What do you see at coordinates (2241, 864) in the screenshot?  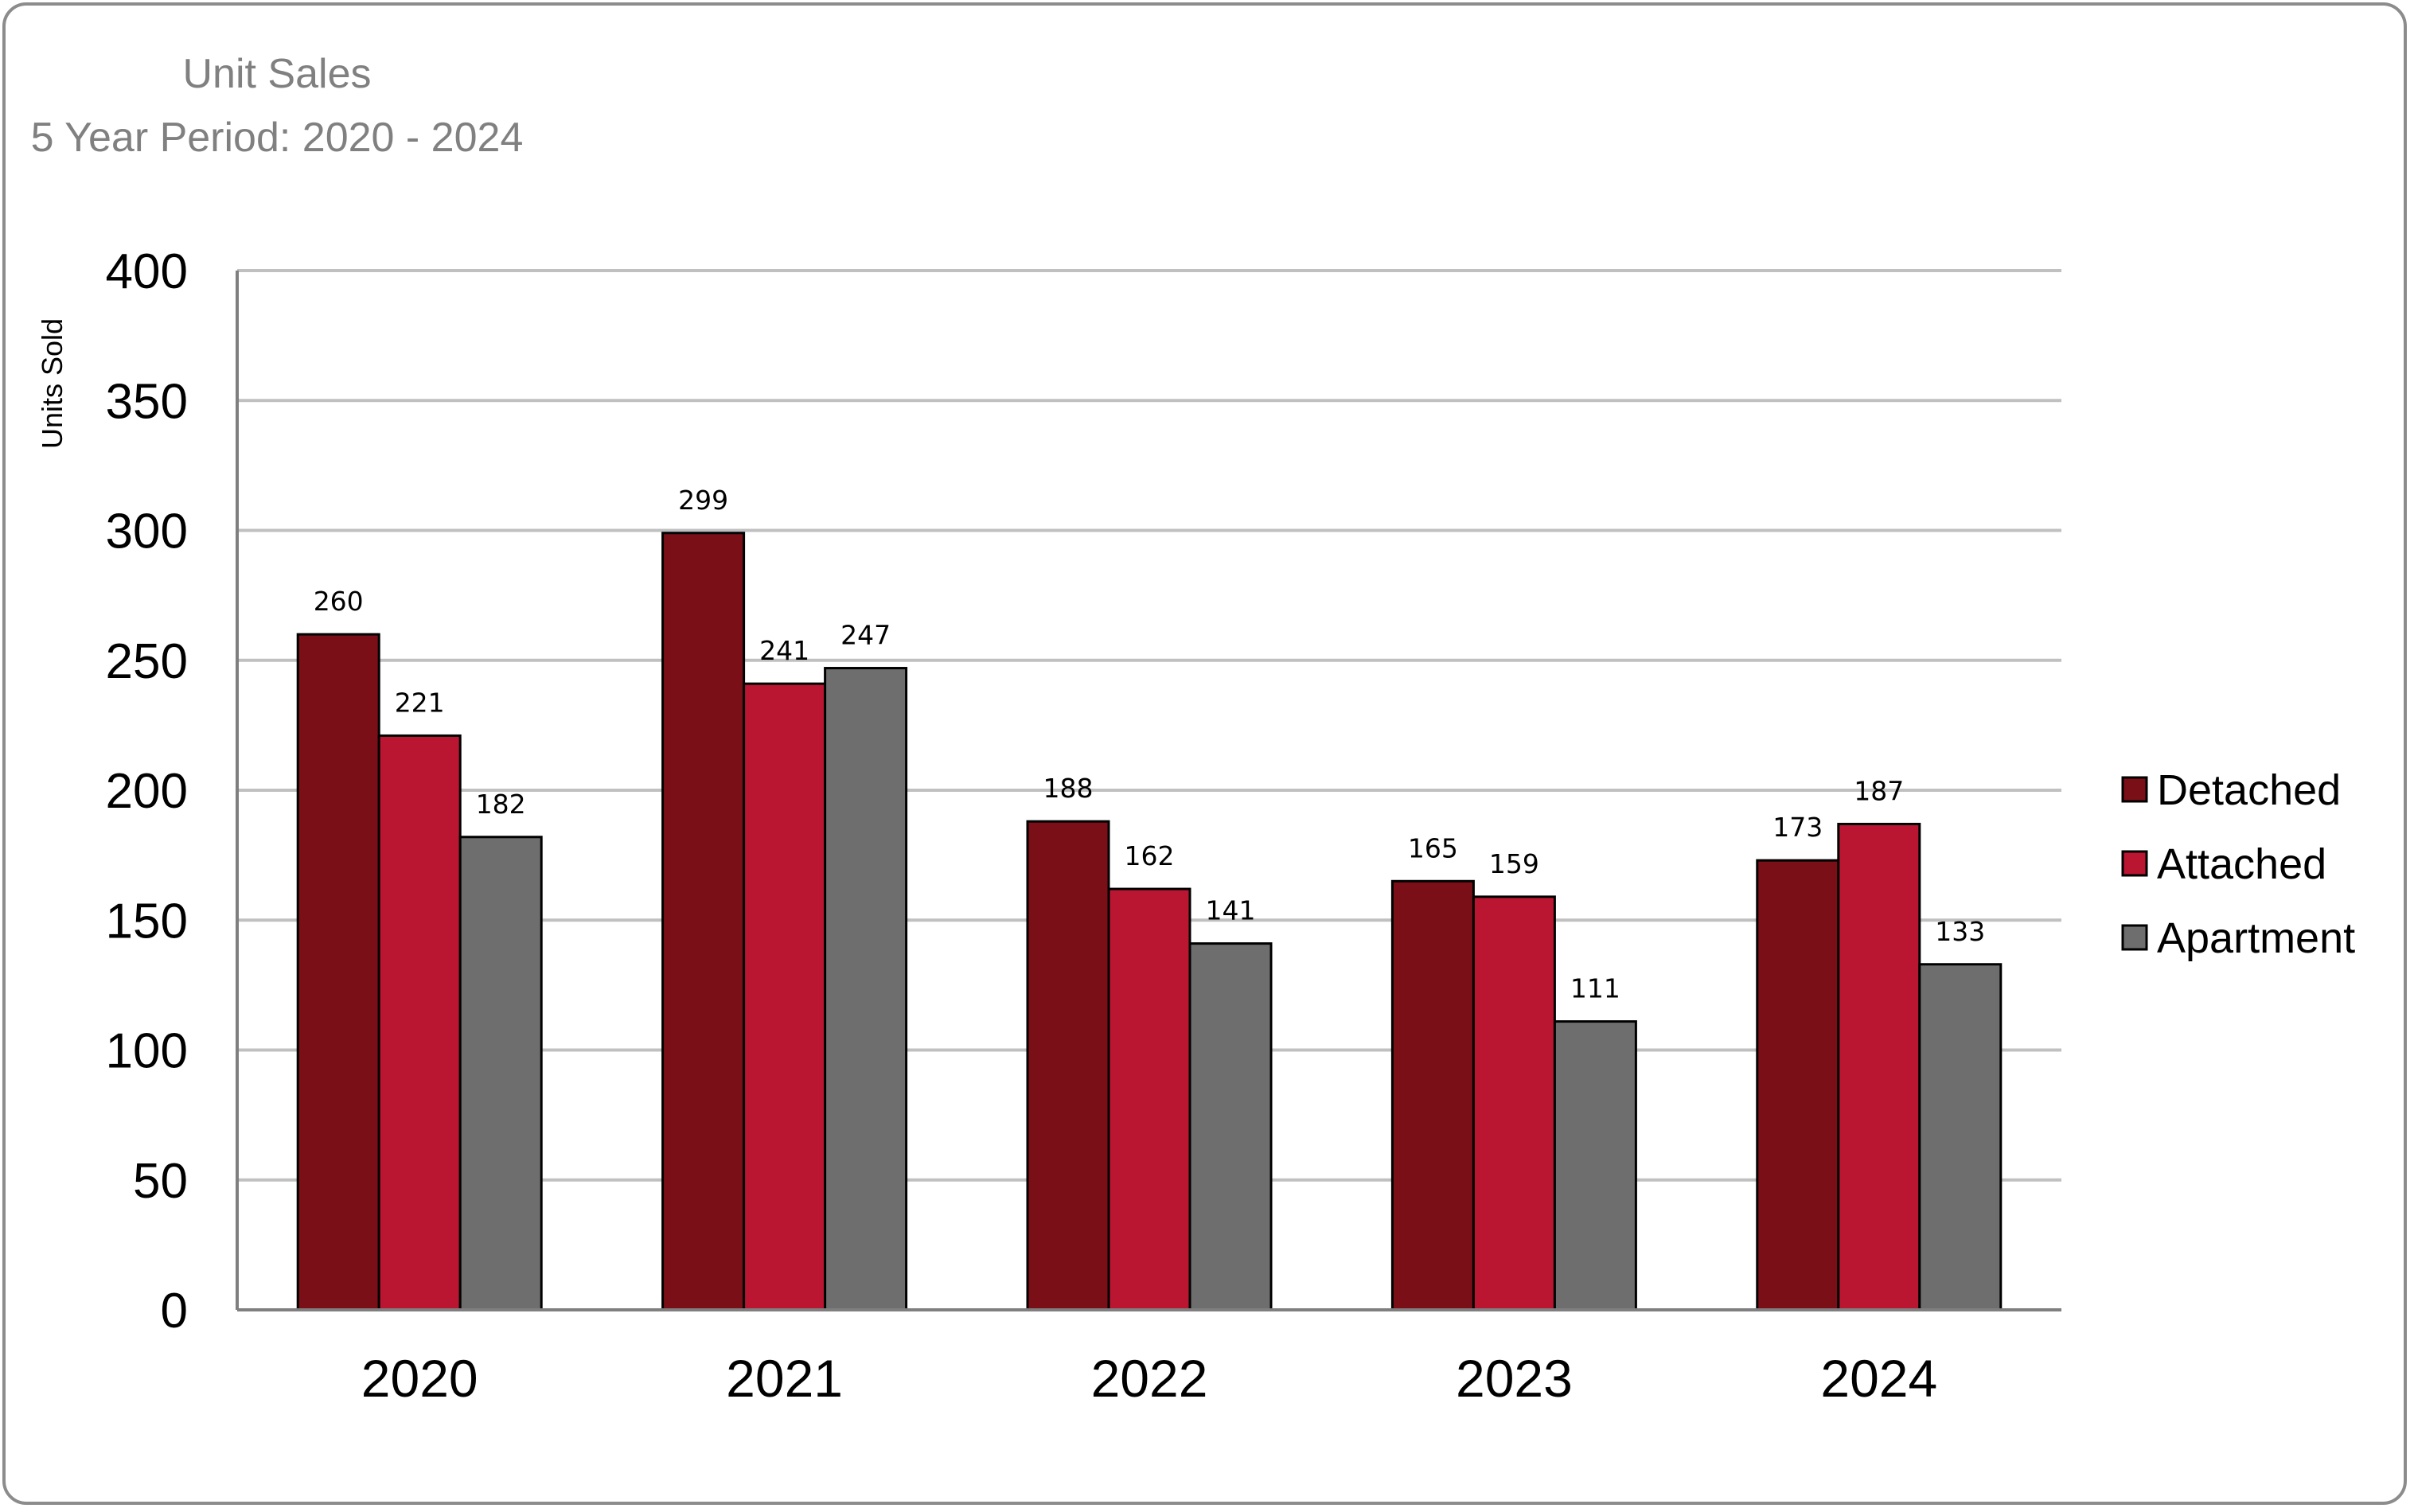 I see `legend-label: Attached` at bounding box center [2241, 864].